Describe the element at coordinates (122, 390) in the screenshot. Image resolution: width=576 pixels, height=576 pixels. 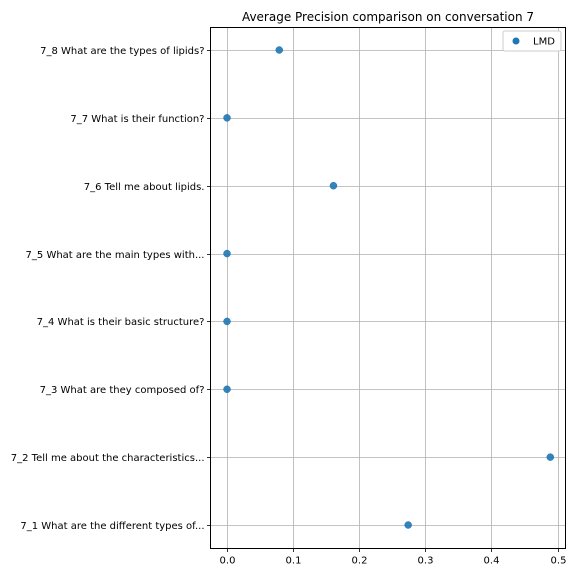
I see `y-tick-label: 7_3 What are they composed of?` at that location.